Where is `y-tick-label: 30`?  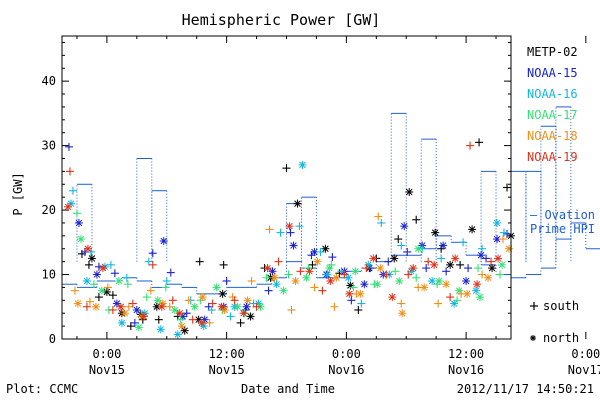
y-tick-label: 30 is located at coordinates (49, 146).